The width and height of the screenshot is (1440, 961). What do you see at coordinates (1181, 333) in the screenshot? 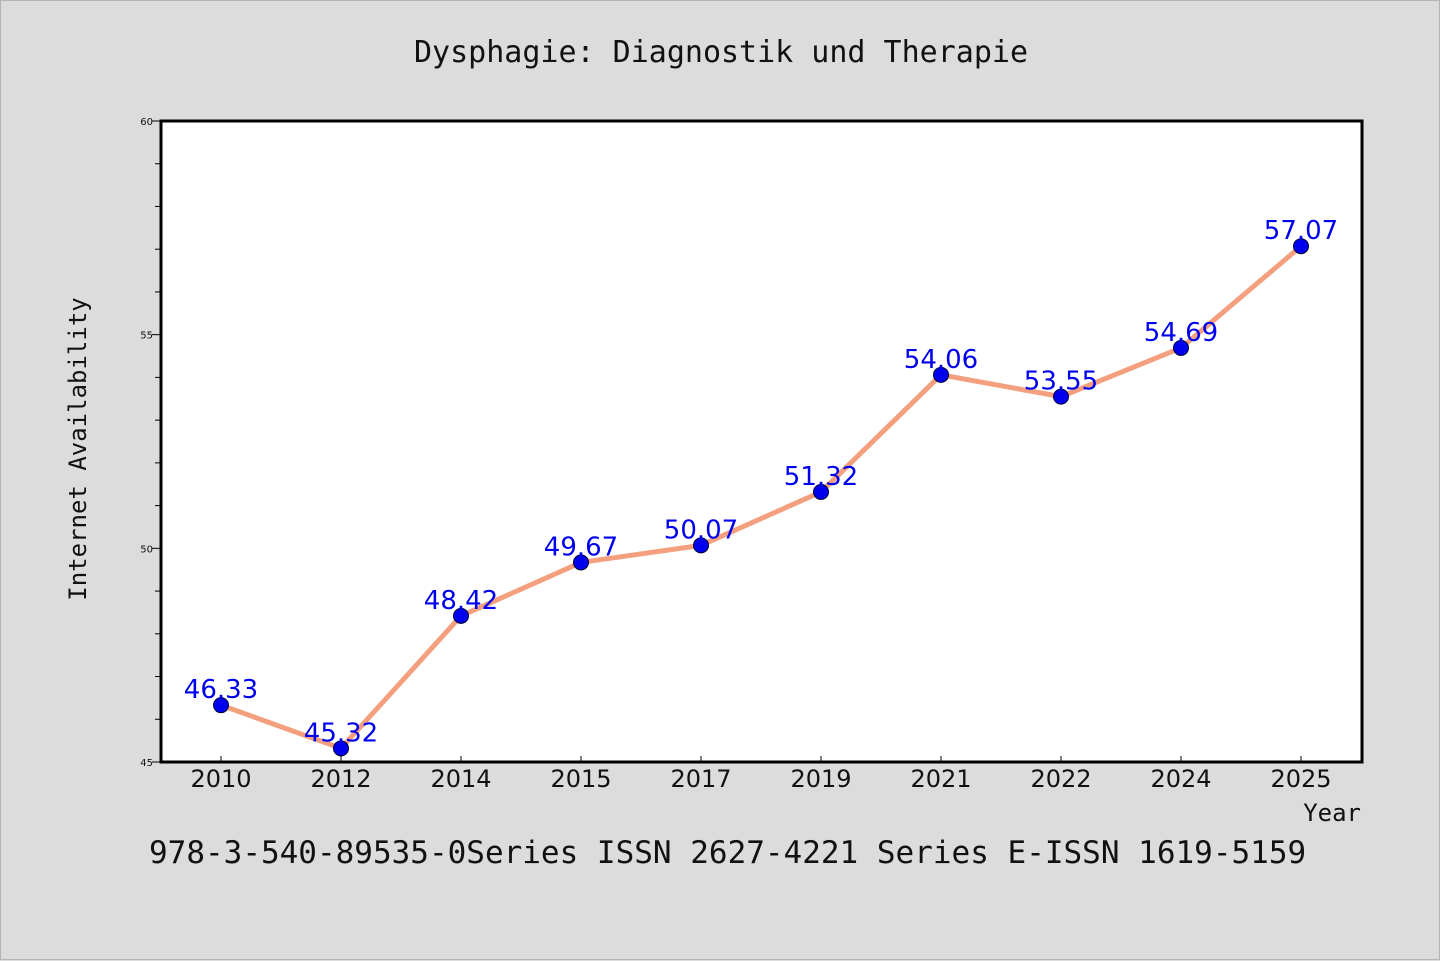
I see `data-label: 54.69` at bounding box center [1181, 333].